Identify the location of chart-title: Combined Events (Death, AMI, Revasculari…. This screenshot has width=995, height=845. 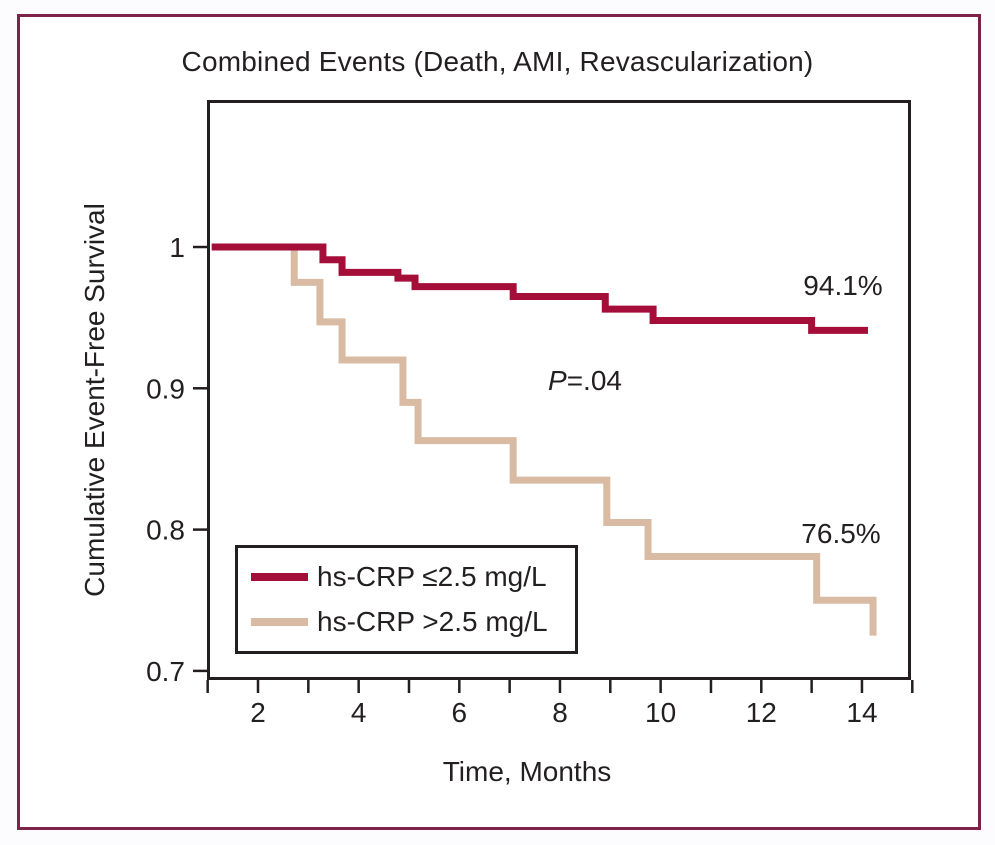
(497, 61).